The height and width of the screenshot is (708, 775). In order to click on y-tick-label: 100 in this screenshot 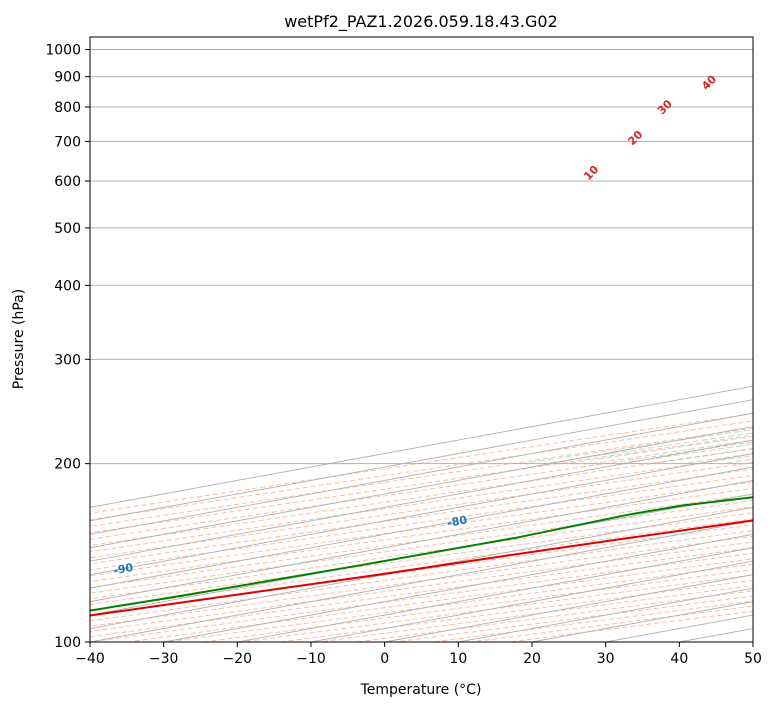, I will do `click(67, 643)`.